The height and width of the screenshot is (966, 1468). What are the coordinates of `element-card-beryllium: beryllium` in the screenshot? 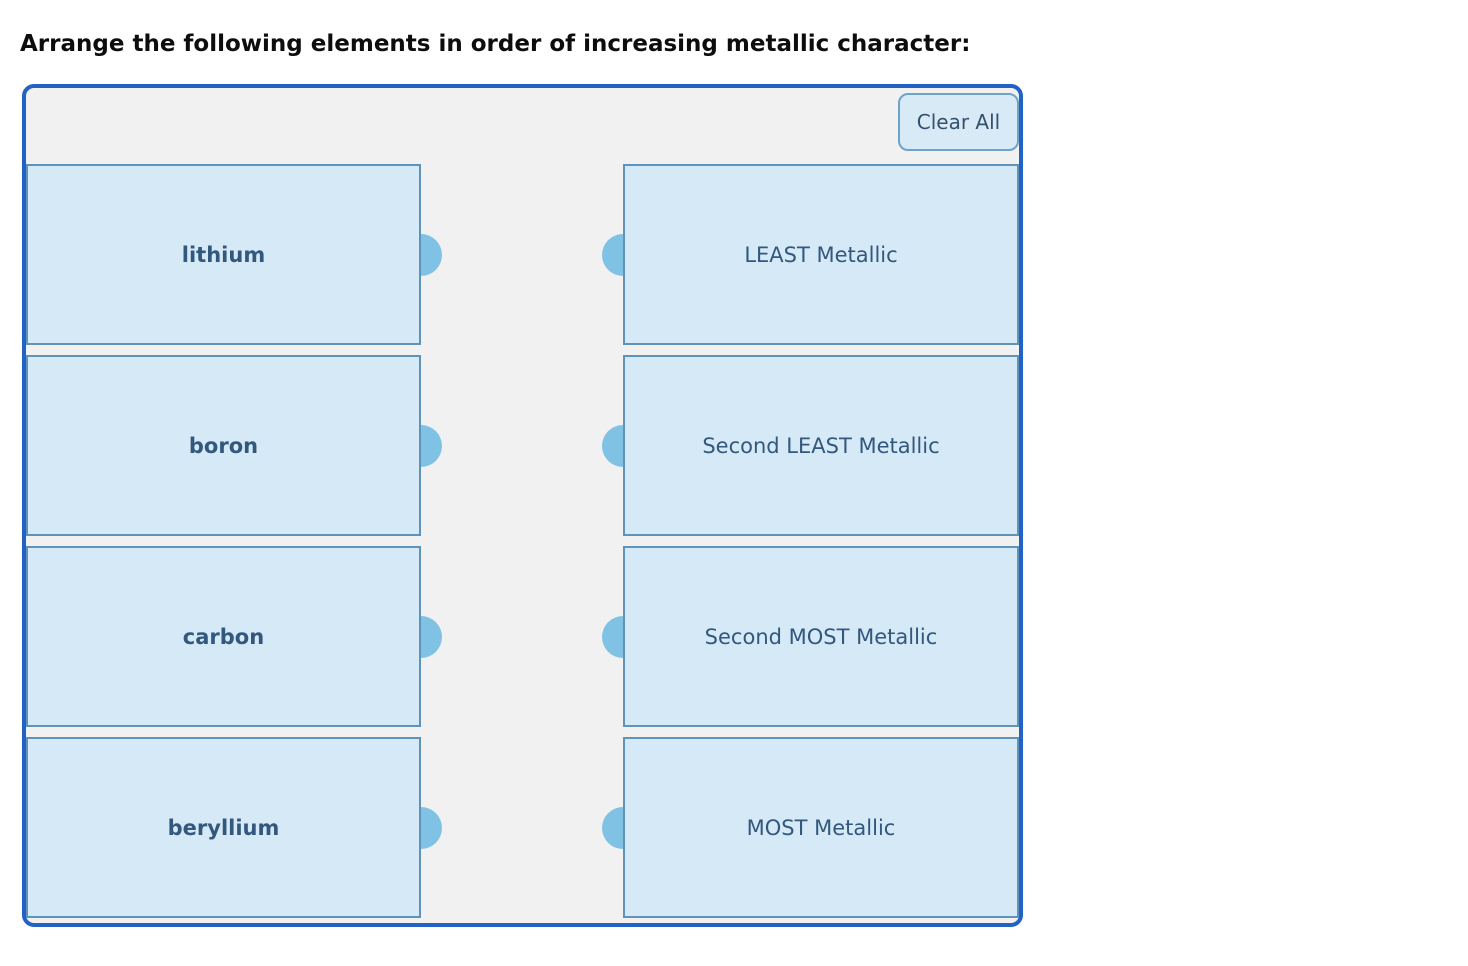 It's located at (234, 827).